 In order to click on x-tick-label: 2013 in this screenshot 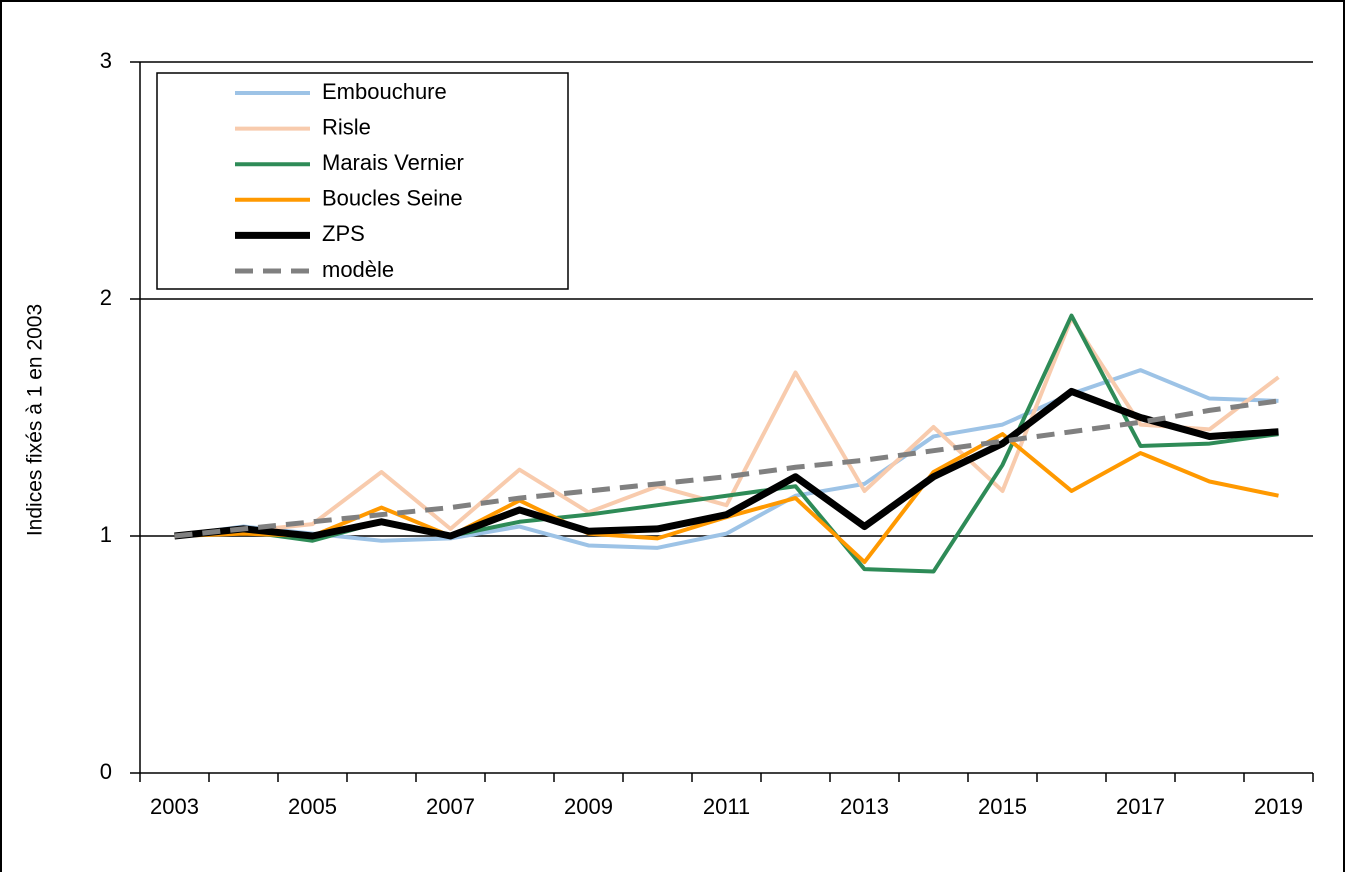, I will do `click(864, 806)`.